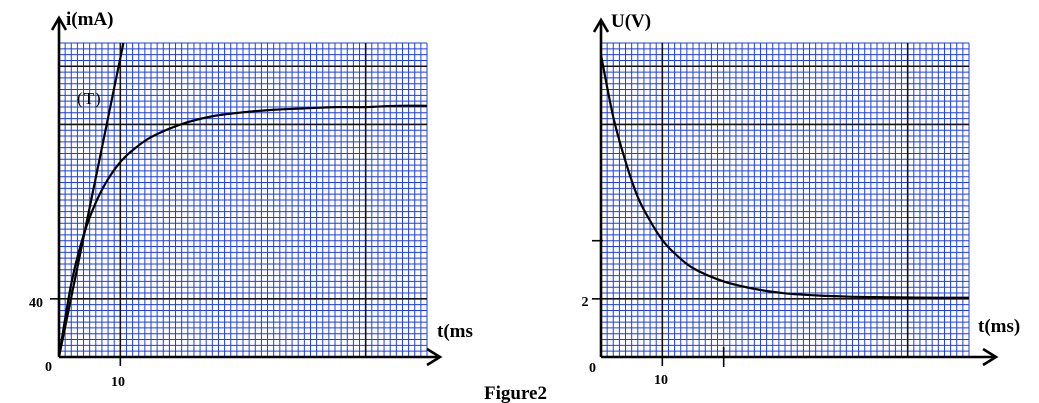  I want to click on current-x-axis-label: t(ms, so click(455, 331).